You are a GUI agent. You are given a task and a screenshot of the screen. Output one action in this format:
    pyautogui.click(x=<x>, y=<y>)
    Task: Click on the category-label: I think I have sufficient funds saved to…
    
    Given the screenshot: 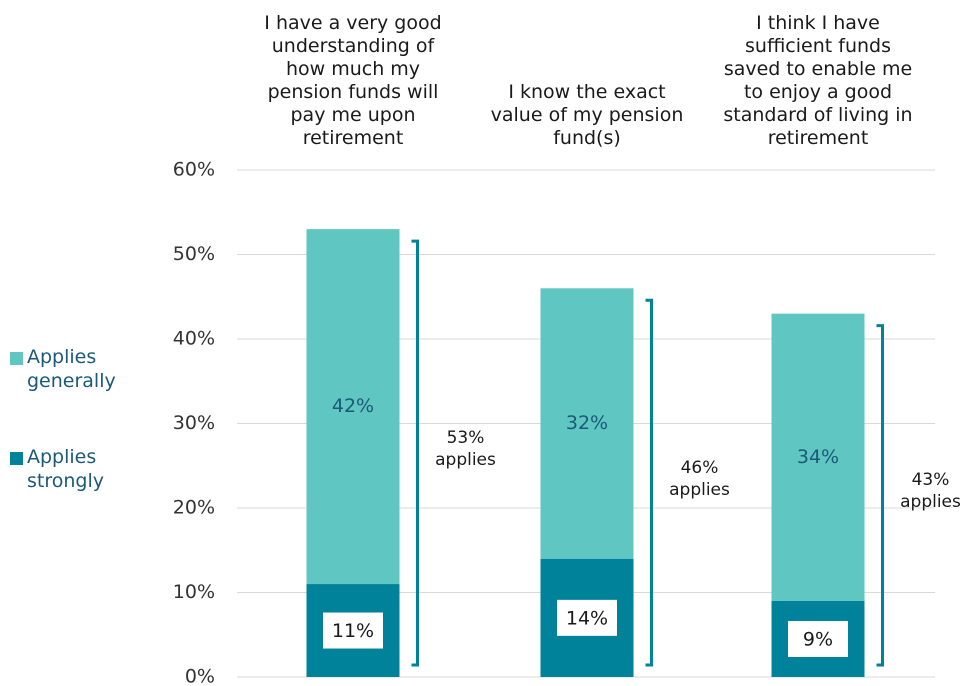 What is the action you would take?
    pyautogui.click(x=818, y=80)
    